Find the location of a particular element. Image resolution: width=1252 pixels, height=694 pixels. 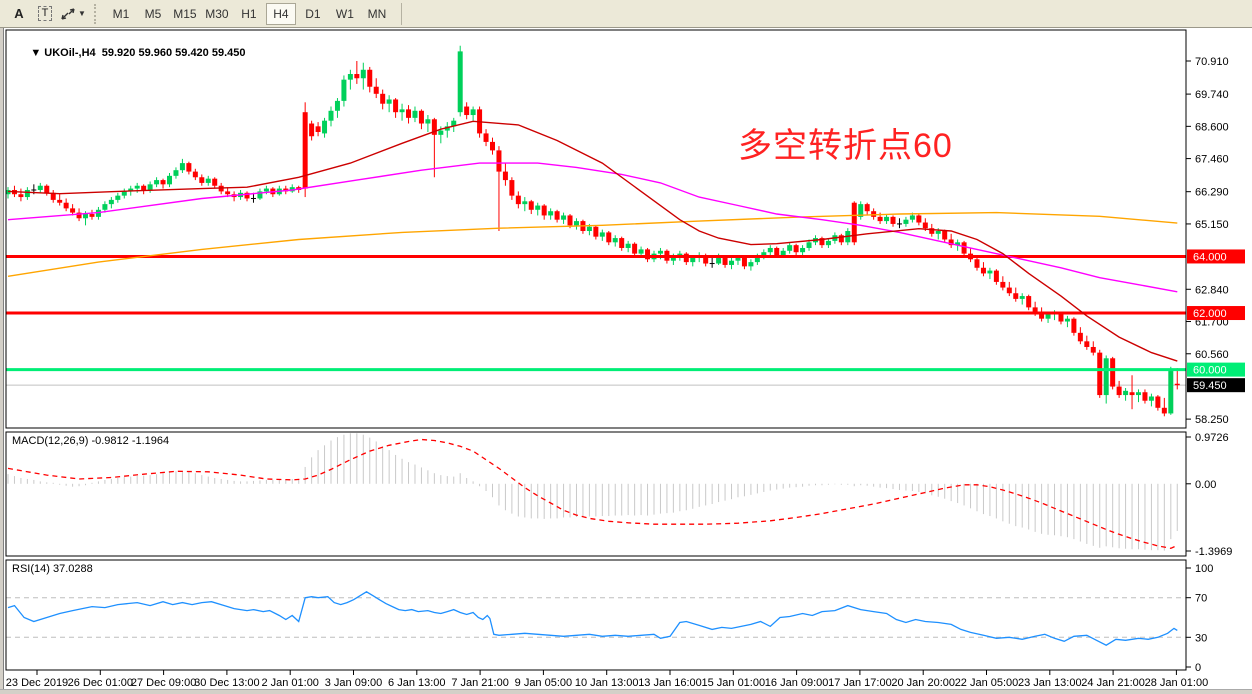

svg-text: 0 is located at coordinates (1198, 668).